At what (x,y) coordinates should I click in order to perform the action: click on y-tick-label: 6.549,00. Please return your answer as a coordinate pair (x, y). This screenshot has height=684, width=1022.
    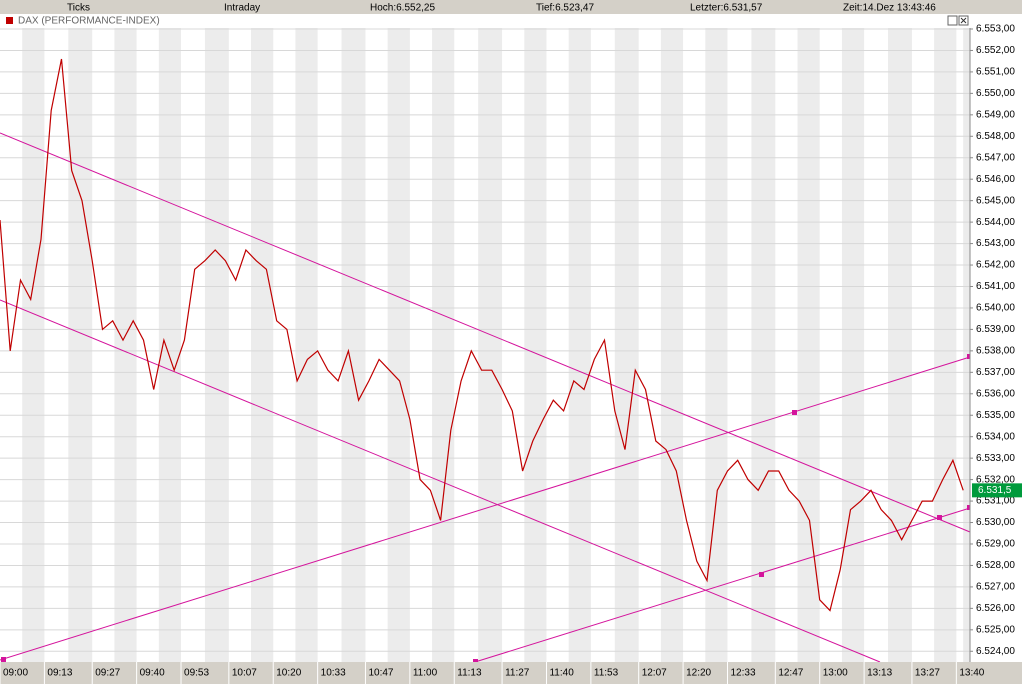
    Looking at the image, I should click on (995, 114).